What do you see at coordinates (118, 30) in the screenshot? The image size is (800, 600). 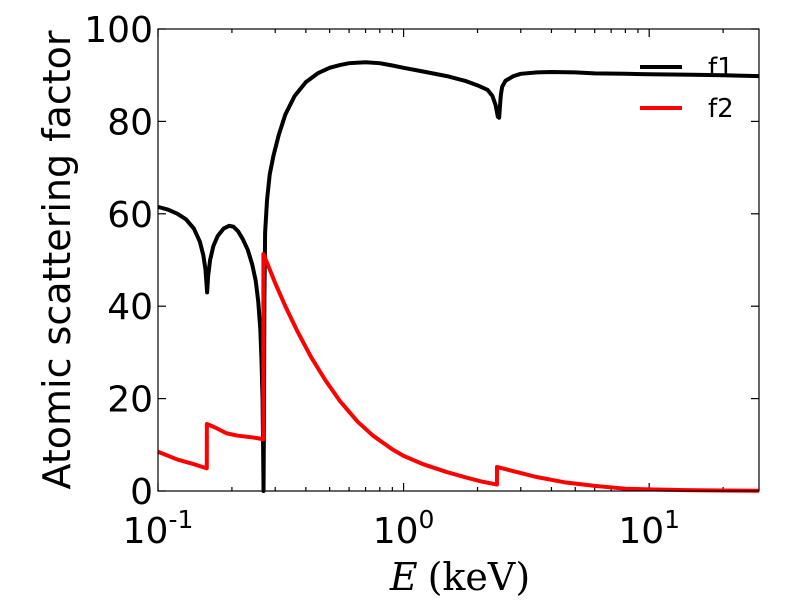 I see `y-tick-label: 100` at bounding box center [118, 30].